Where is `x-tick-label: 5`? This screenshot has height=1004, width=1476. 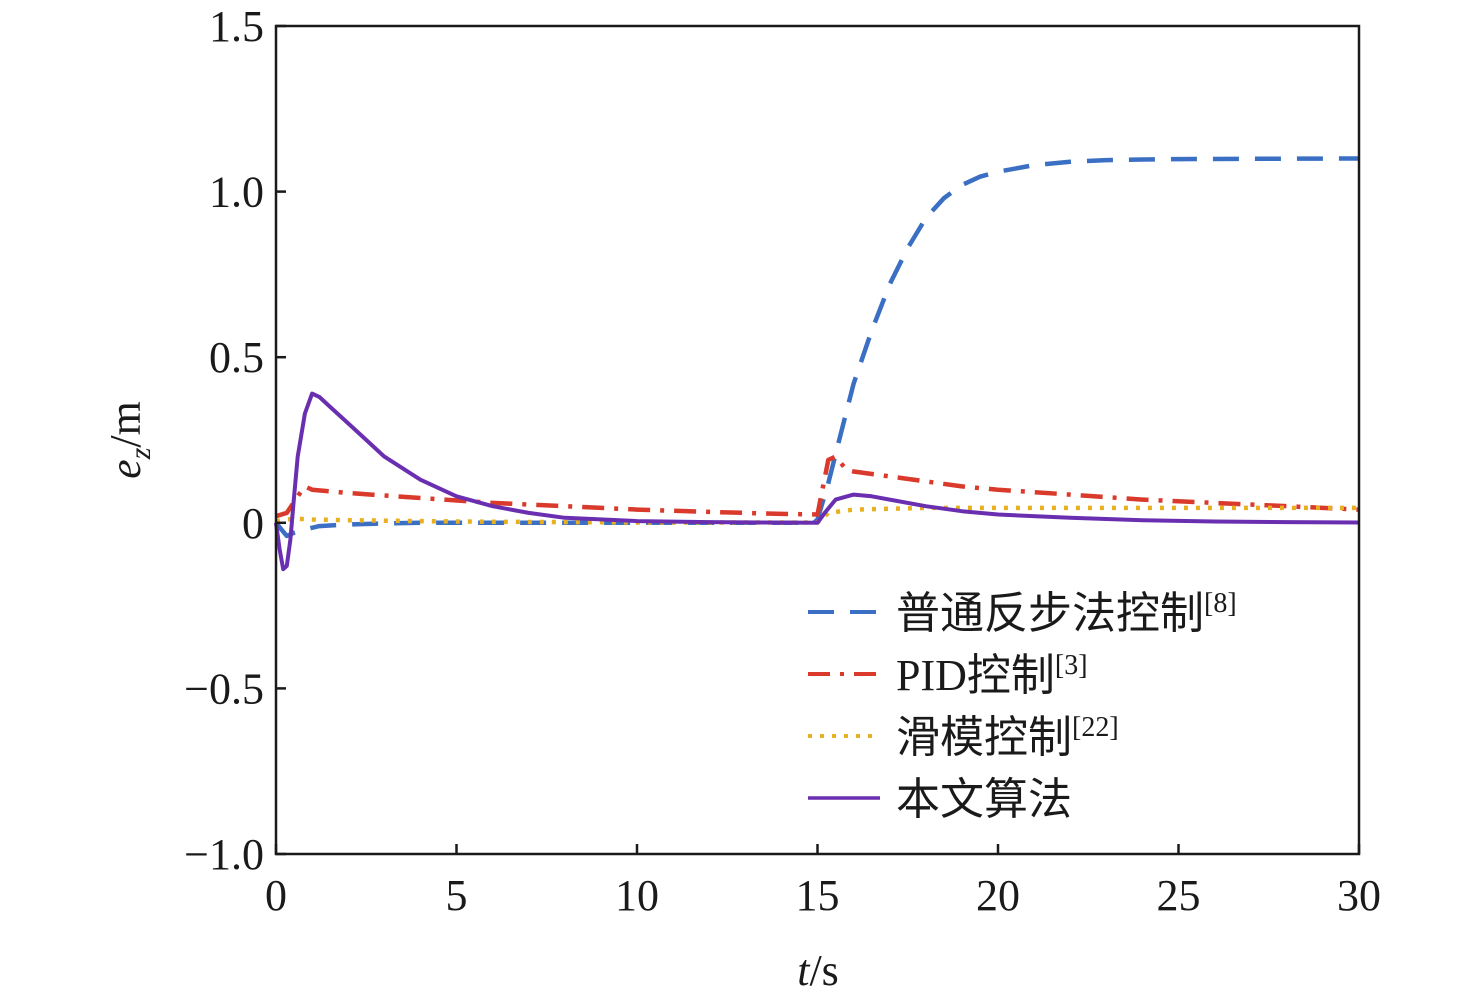 x-tick-label: 5 is located at coordinates (457, 895).